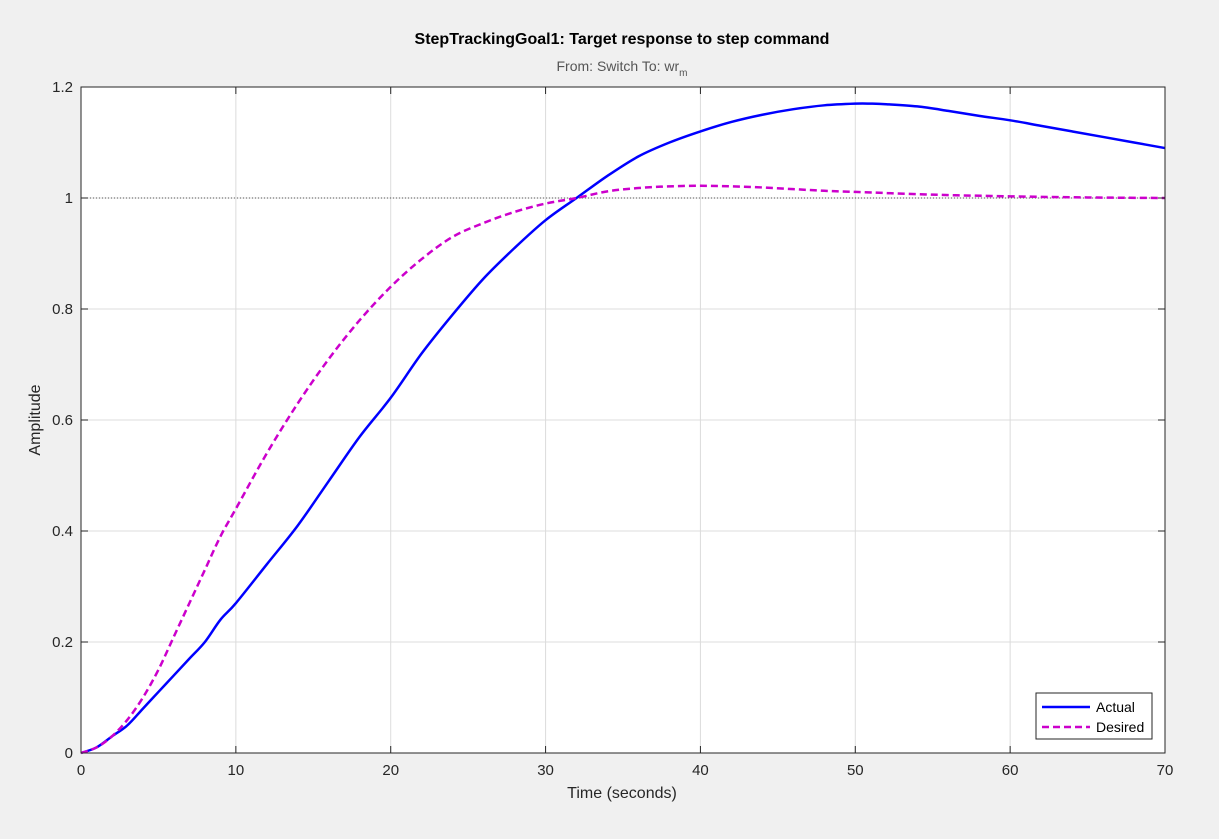 Image resolution: width=1219 pixels, height=839 pixels. What do you see at coordinates (236, 770) in the screenshot?
I see `x-tick-label: 10` at bounding box center [236, 770].